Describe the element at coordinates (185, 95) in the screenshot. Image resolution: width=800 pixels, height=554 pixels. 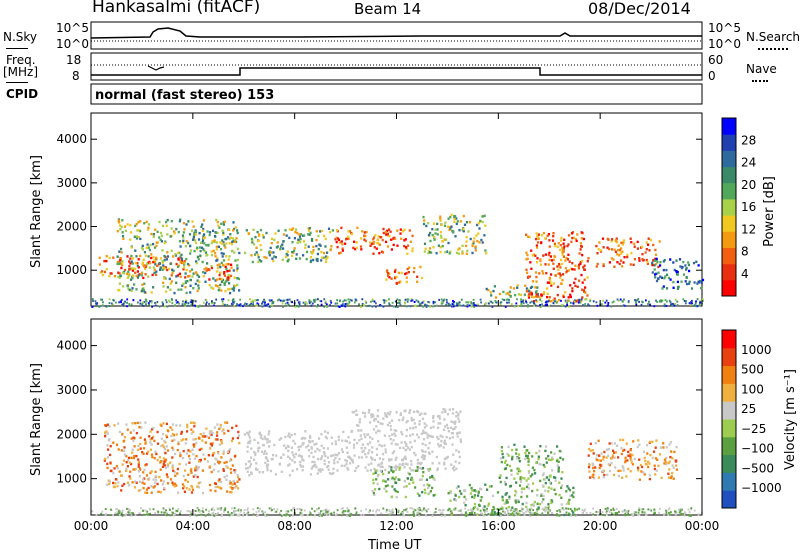
I see `cpid-text: normal (fast stereo) 153` at that location.